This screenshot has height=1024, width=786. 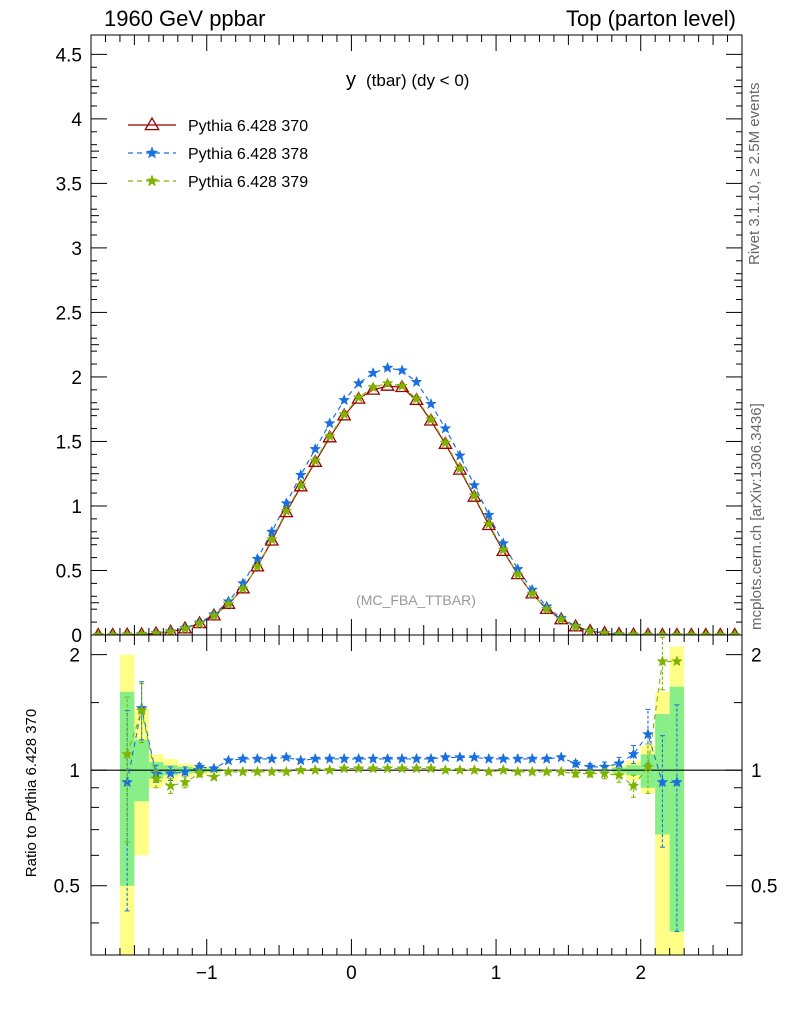 What do you see at coordinates (67, 887) in the screenshot?
I see `y-tick-label: 0.5` at bounding box center [67, 887].